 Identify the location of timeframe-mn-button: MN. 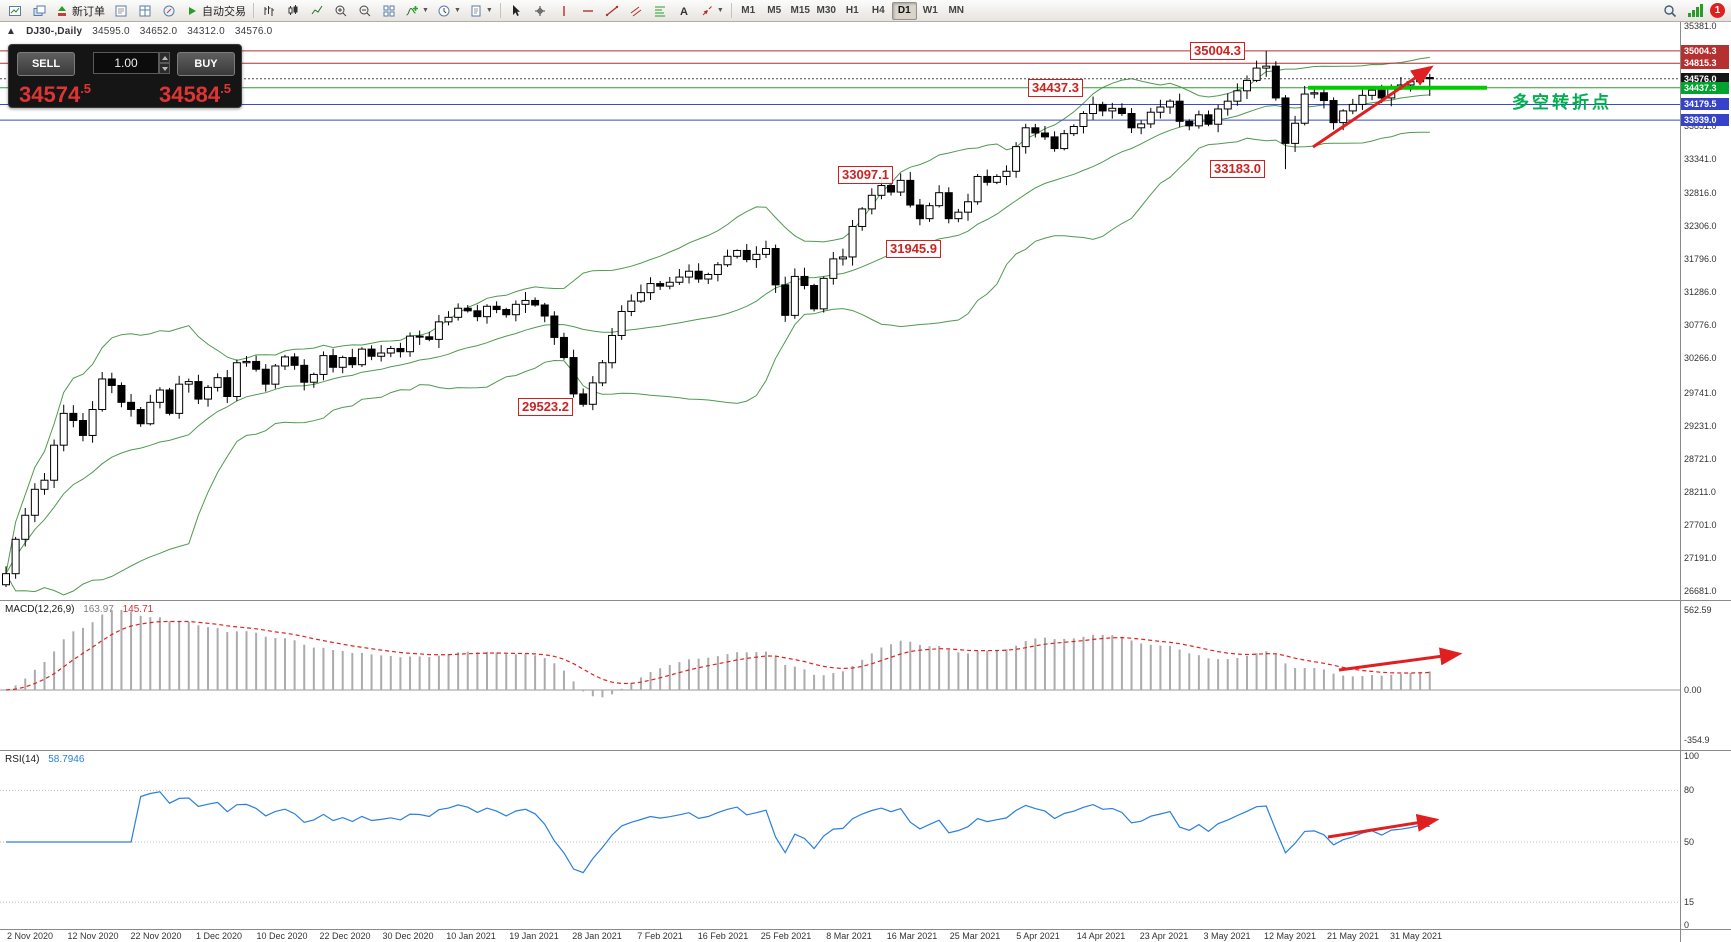
(956, 10).